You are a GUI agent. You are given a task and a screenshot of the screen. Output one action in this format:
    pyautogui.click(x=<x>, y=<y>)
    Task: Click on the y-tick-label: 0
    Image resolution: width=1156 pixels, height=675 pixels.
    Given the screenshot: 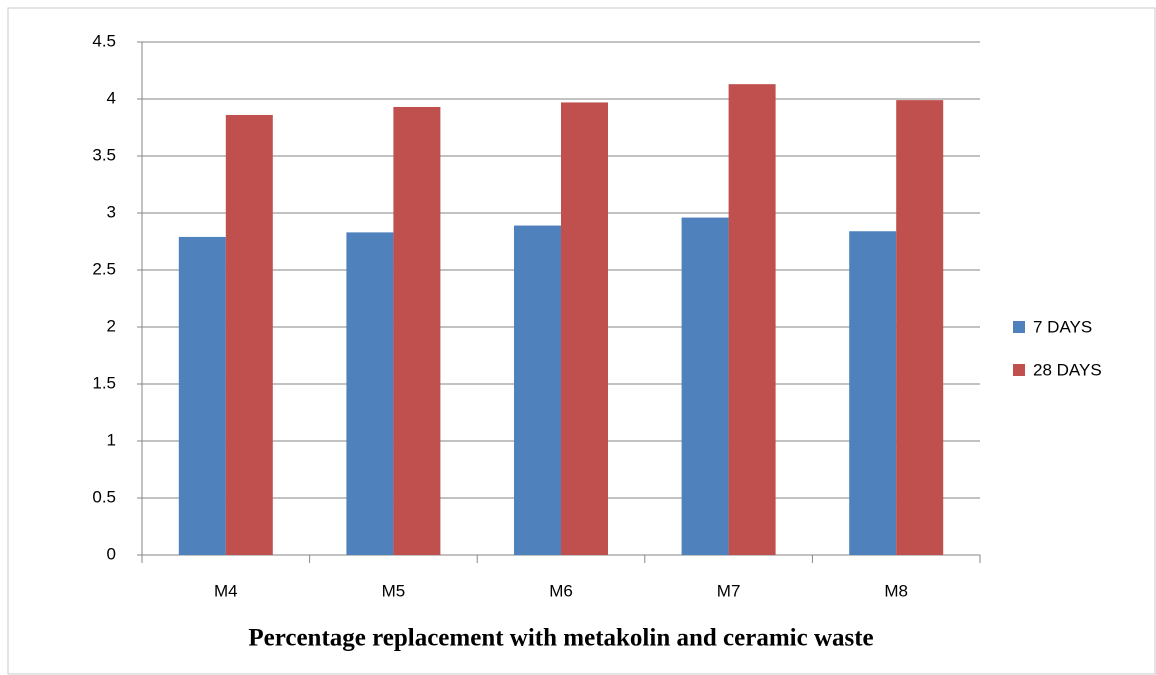 What is the action you would take?
    pyautogui.click(x=111, y=553)
    